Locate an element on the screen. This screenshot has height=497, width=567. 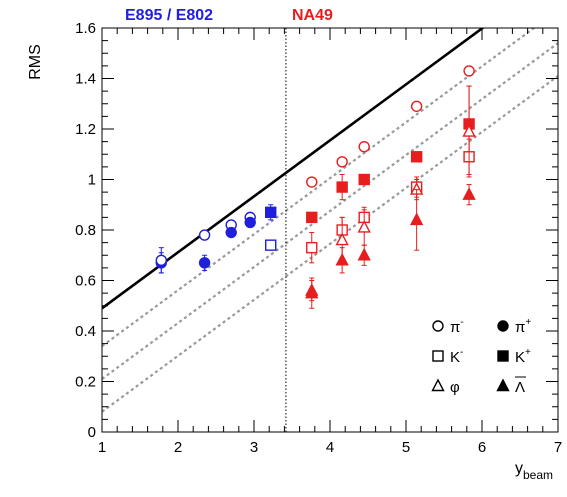
x-axis-title: ybeam is located at coordinates (534, 471).